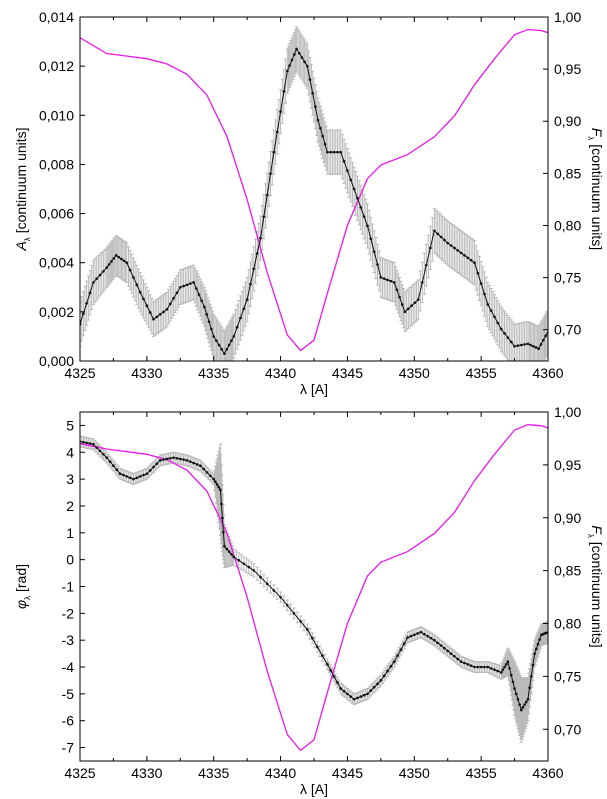 The height and width of the screenshot is (799, 607). Describe the element at coordinates (68, 694) in the screenshot. I see `y-tick-label: -5` at that location.